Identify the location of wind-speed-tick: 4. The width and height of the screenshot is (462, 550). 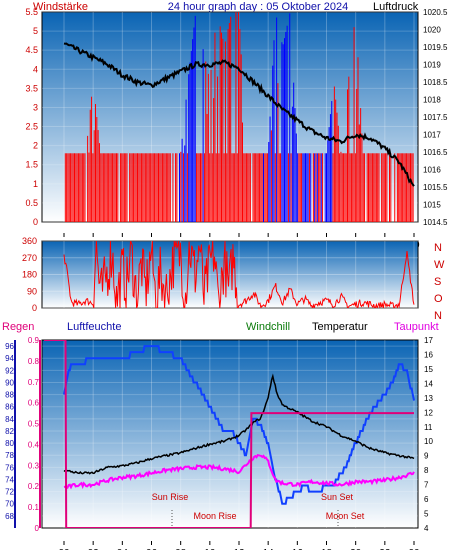
(35, 69).